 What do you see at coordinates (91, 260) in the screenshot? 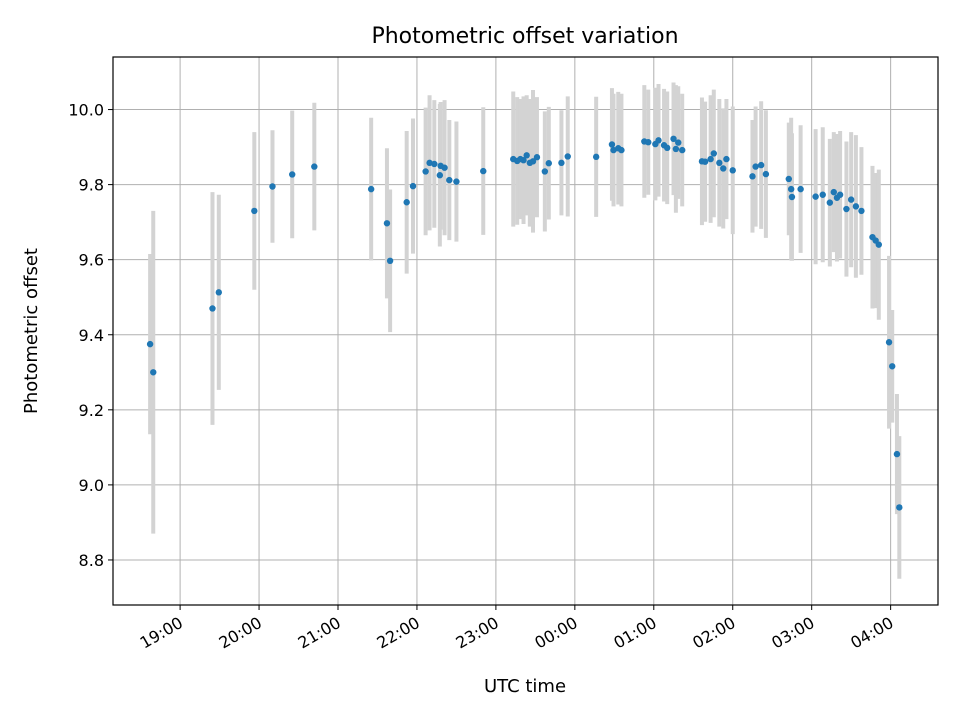
I see `y-tick-label: 9.6` at bounding box center [91, 260].